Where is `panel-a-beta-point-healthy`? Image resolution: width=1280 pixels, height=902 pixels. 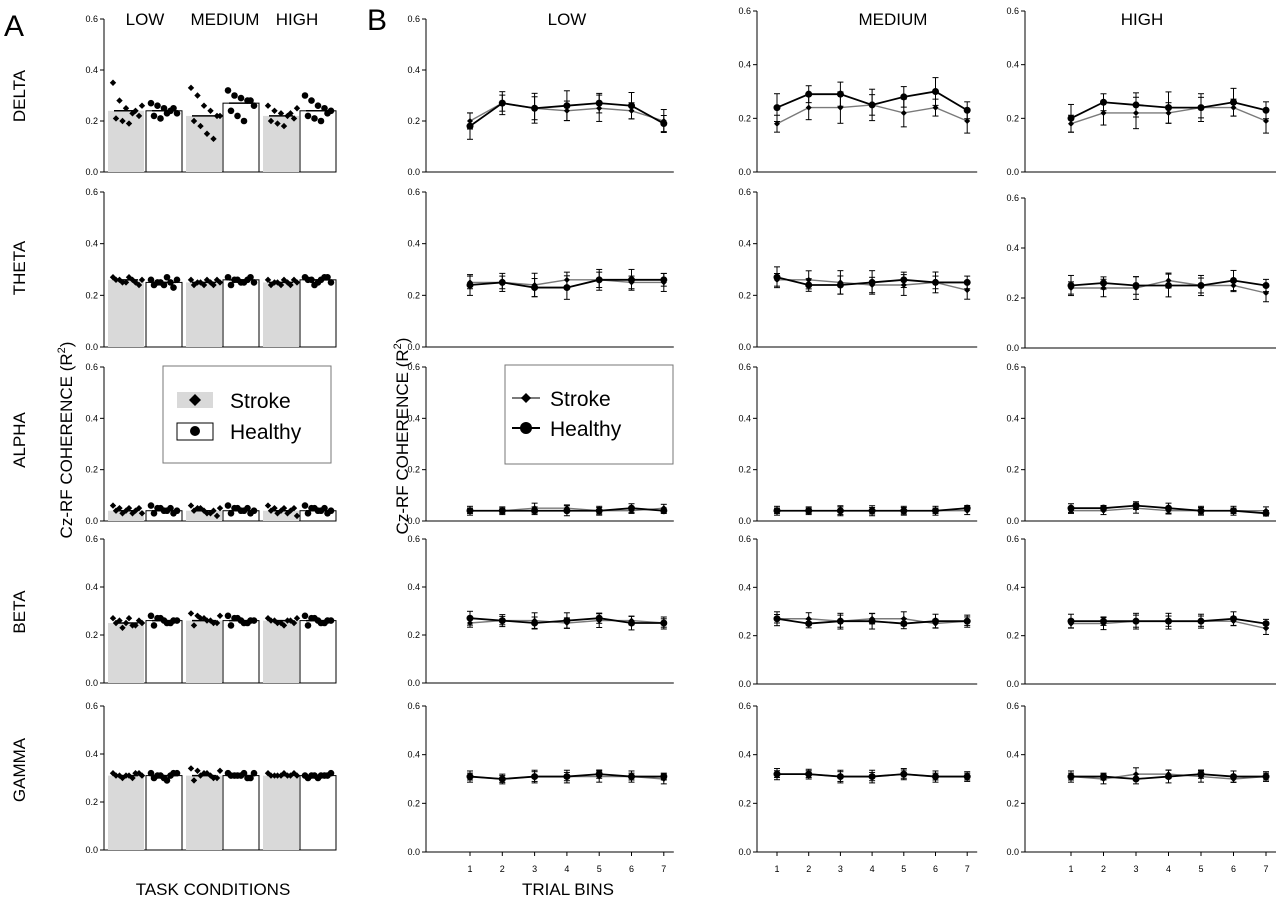 panel-a-beta-point-healthy is located at coordinates (160, 618).